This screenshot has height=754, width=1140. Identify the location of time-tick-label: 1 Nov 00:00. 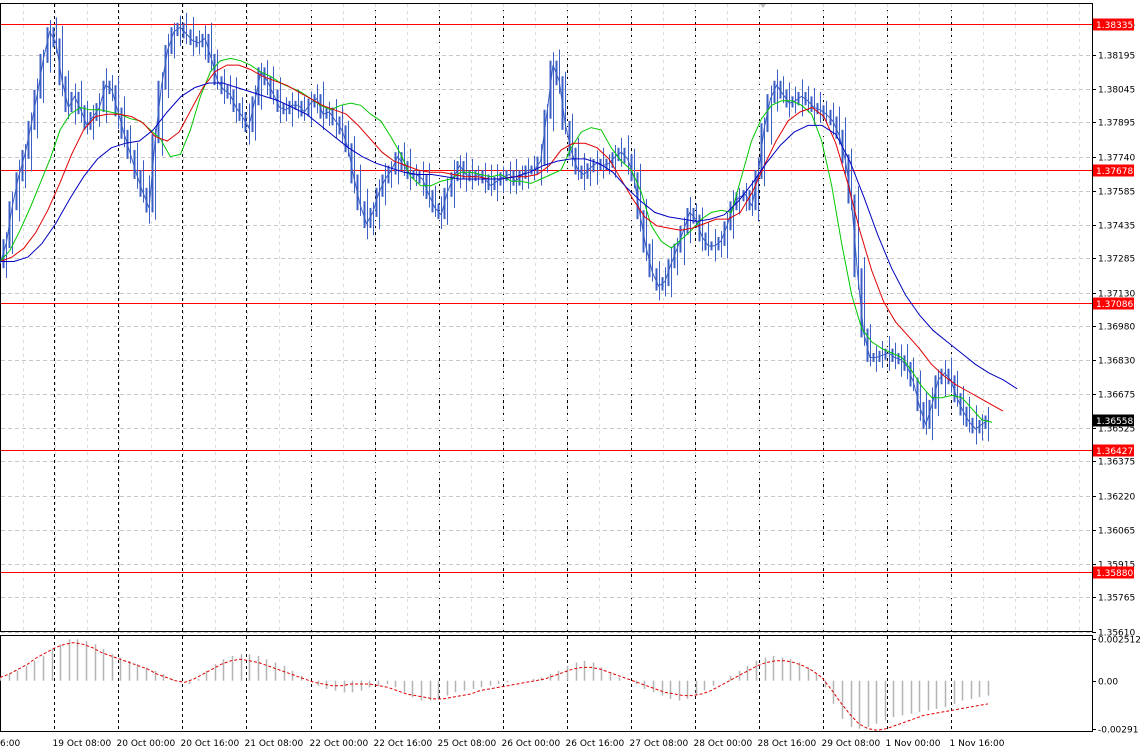
(913, 744).